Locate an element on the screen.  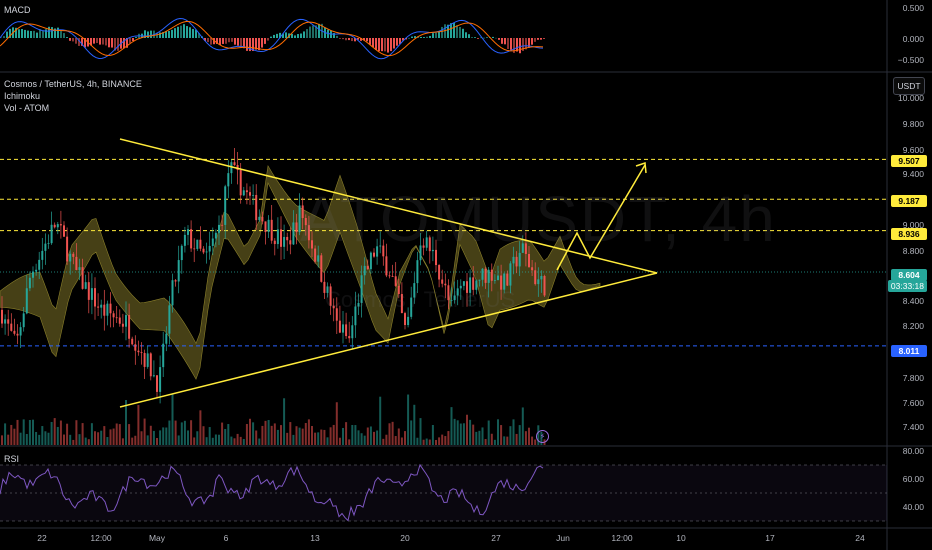
rsi-title: RSI is located at coordinates (12, 459).